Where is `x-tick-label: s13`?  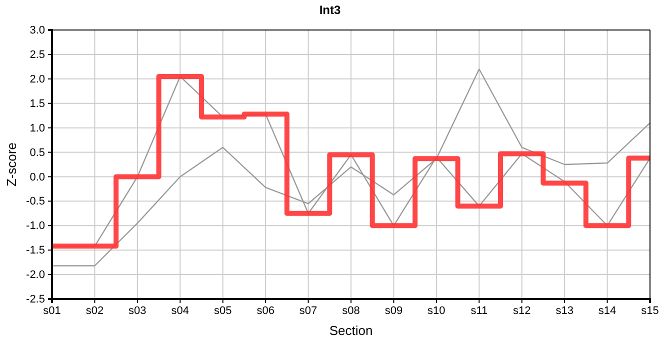 x-tick-label: s13 is located at coordinates (565, 310).